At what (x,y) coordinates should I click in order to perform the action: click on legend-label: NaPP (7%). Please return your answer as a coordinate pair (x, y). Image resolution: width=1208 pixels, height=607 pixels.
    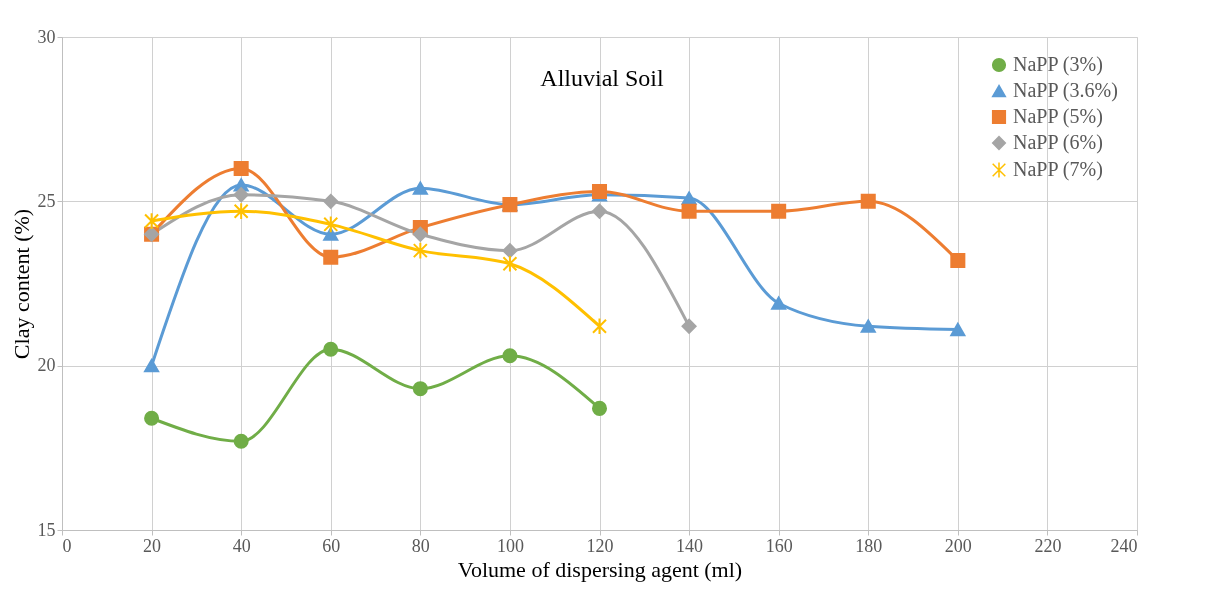
    Looking at the image, I should click on (1058, 169).